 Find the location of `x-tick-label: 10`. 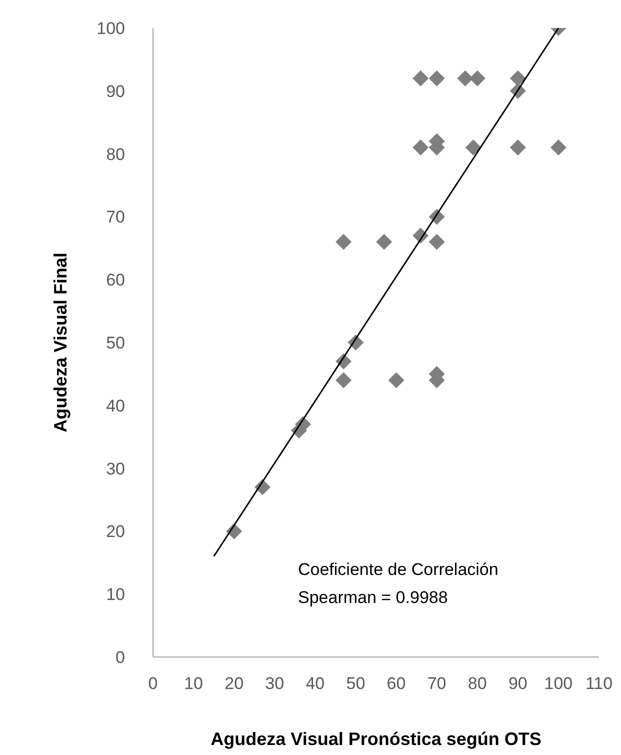

x-tick-label: 10 is located at coordinates (194, 684).